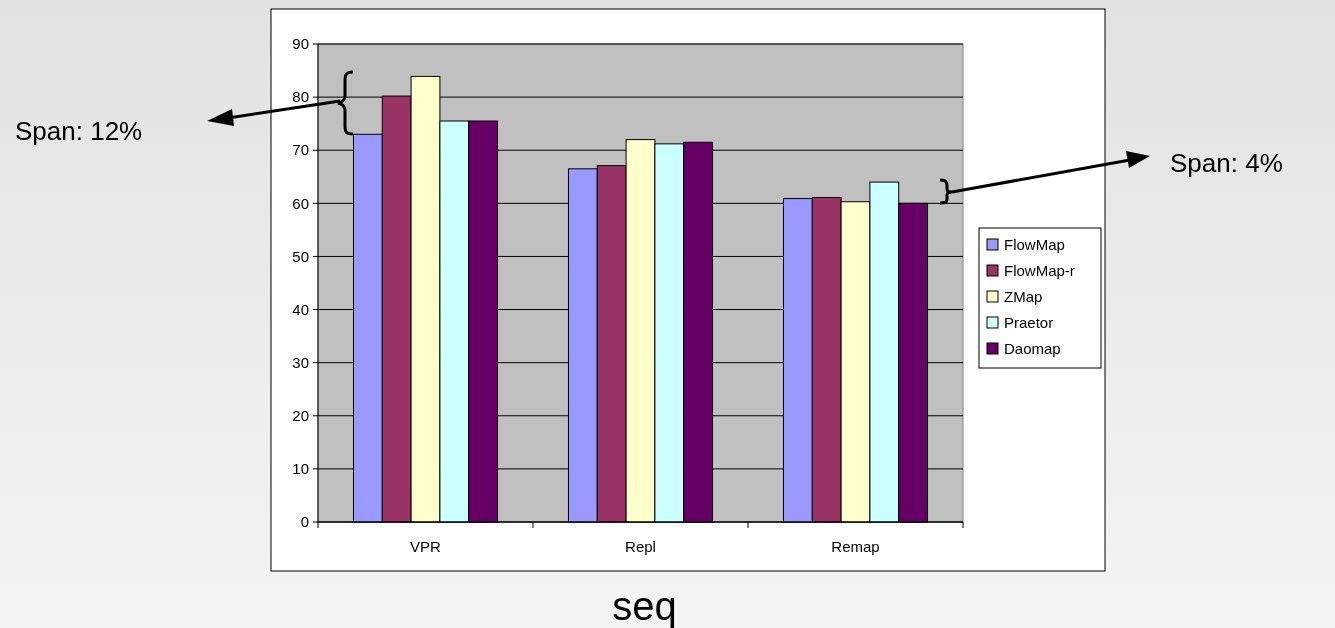  I want to click on text: Span: 4%, so click(1226, 163).